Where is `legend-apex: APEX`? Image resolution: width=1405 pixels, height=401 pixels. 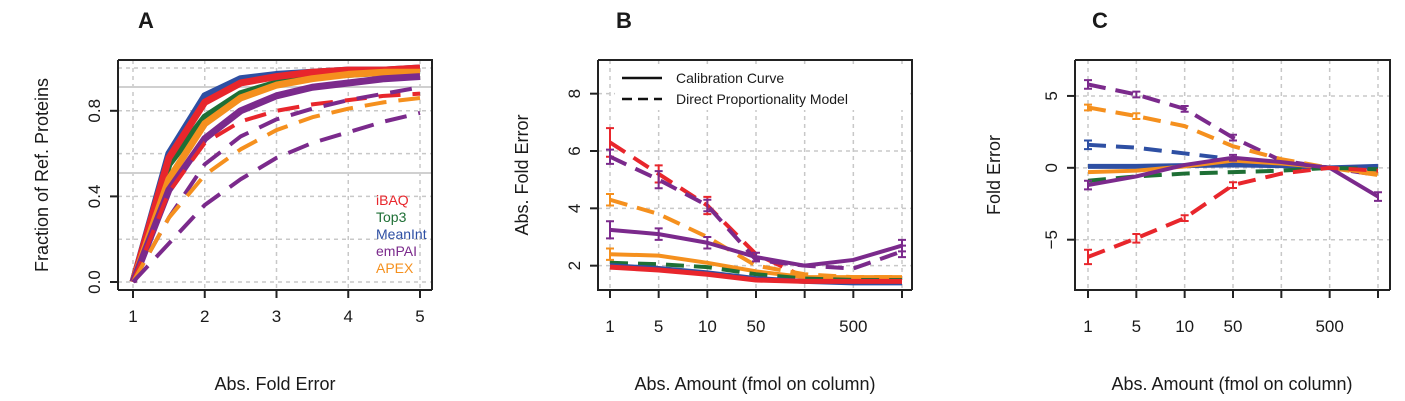
legend-apex: APEX is located at coordinates (395, 268).